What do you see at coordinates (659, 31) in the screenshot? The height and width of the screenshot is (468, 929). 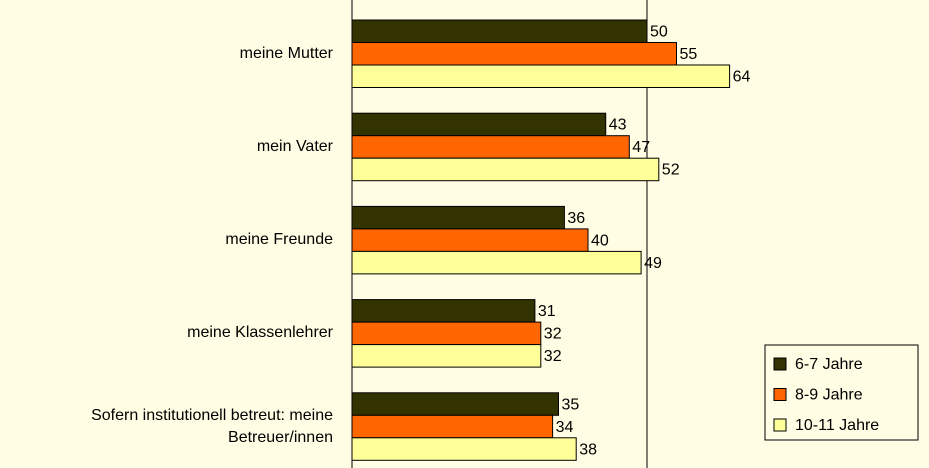 I see `data-label: 50` at bounding box center [659, 31].